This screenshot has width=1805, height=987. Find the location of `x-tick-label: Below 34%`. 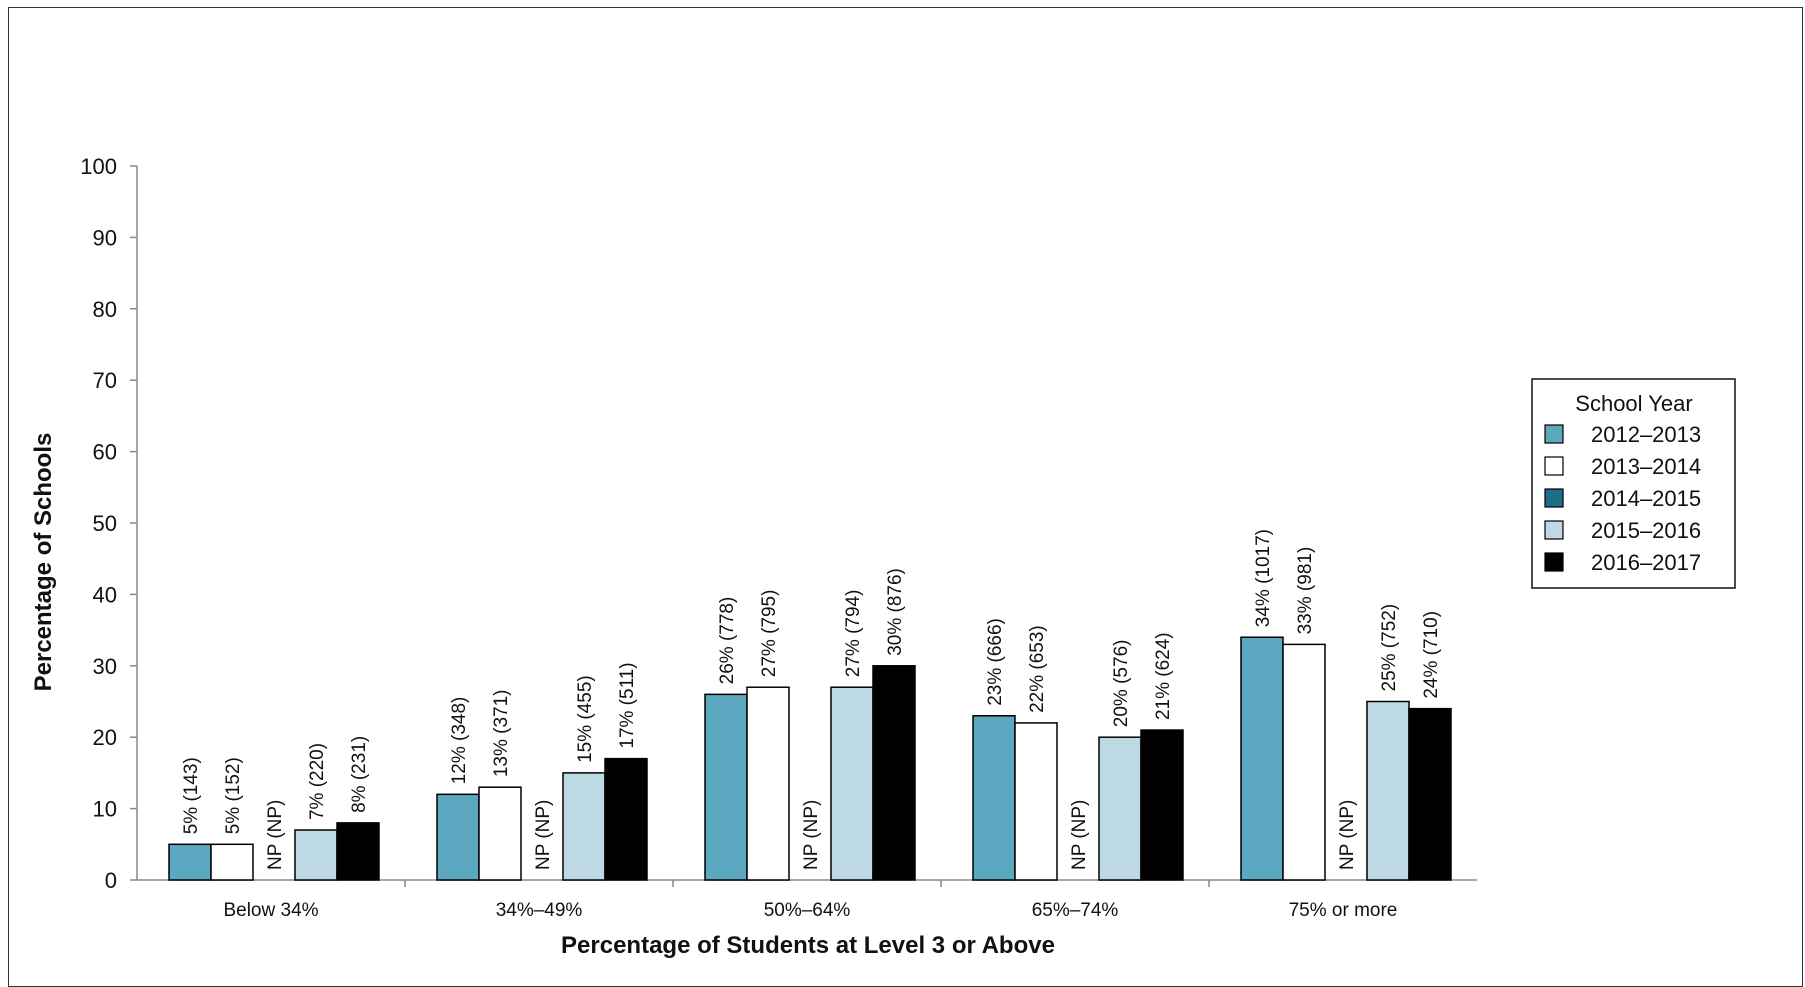

x-tick-label: Below 34% is located at coordinates (270, 910).